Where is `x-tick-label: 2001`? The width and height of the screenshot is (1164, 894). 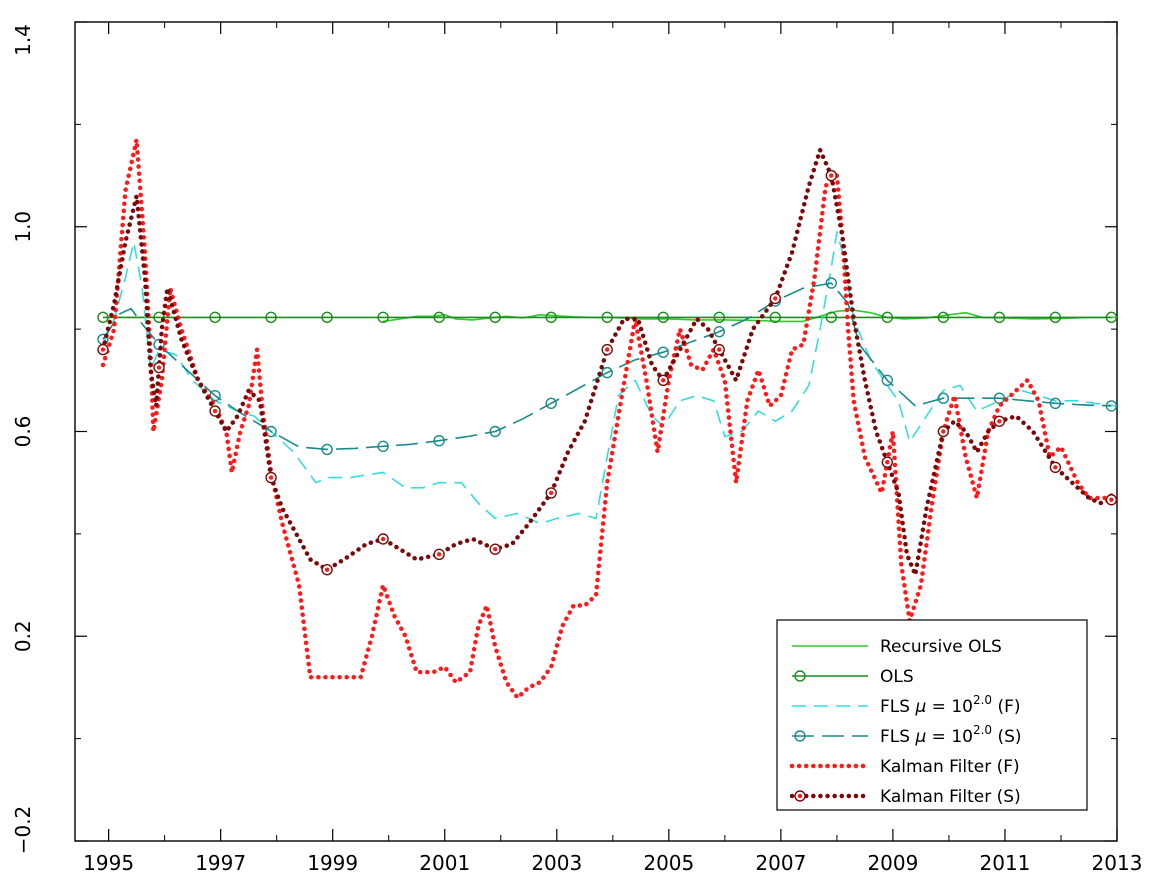 x-tick-label: 2001 is located at coordinates (444, 863).